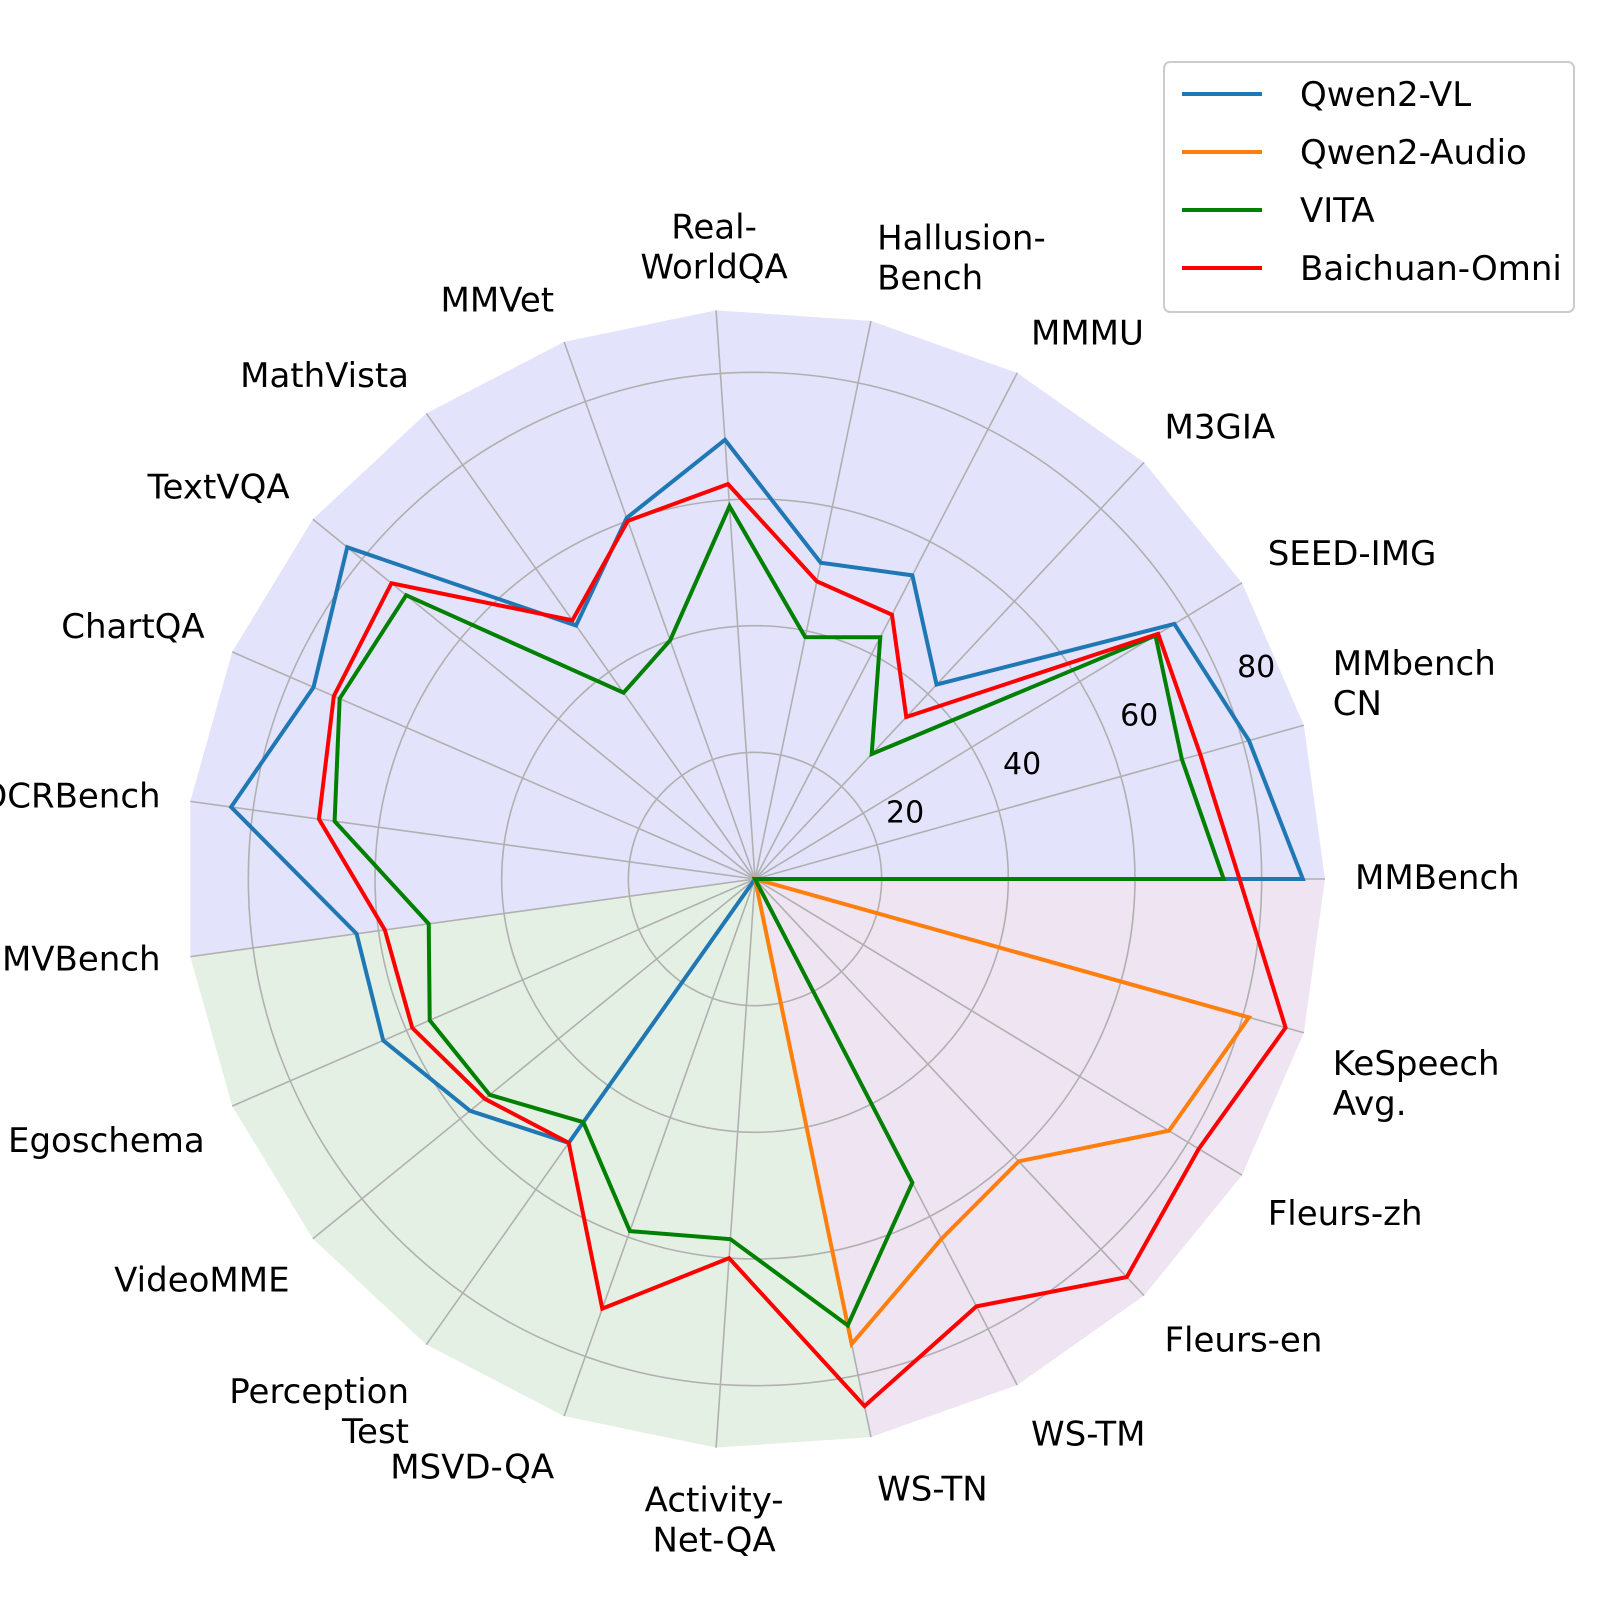  Describe the element at coordinates (1413, 153) in the screenshot. I see `legend-label: Qwen2-Audio` at that location.